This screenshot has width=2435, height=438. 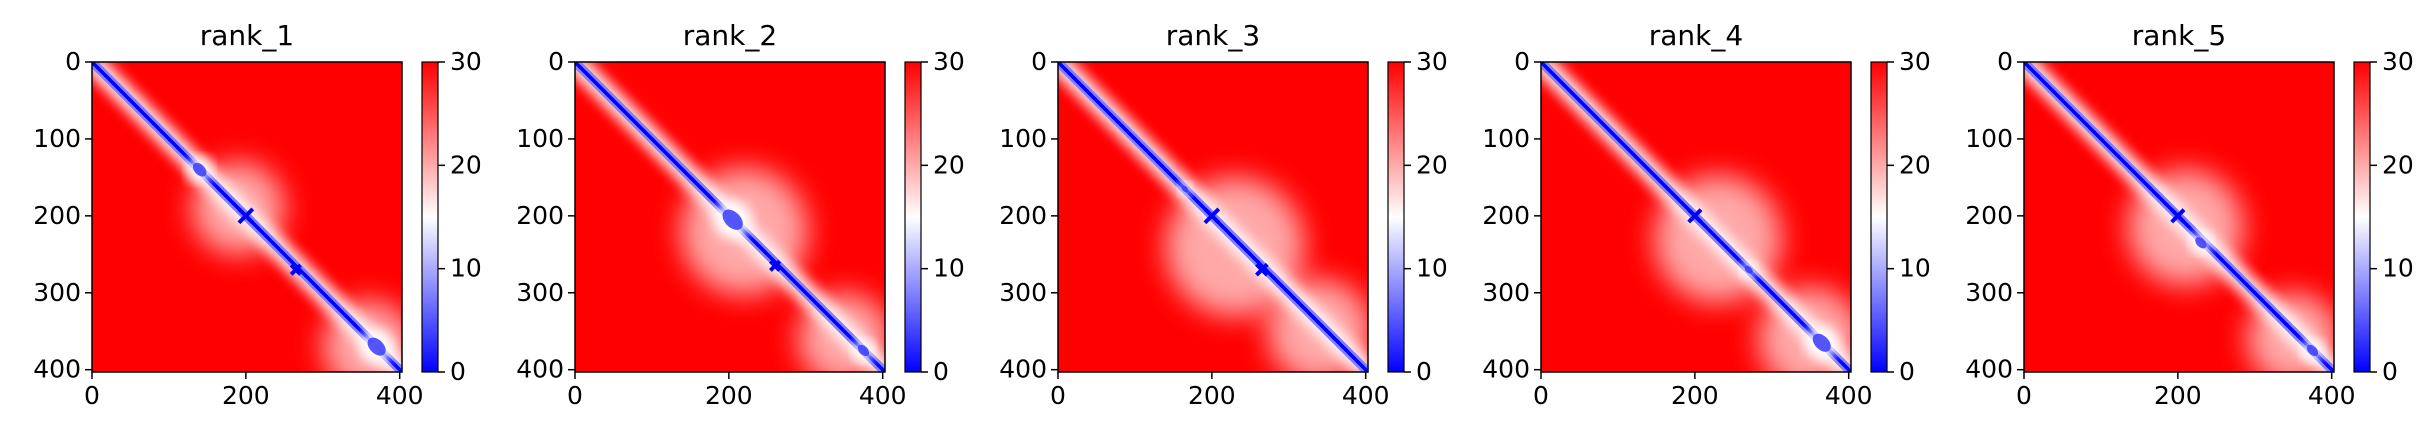 What do you see at coordinates (247, 35) in the screenshot?
I see `chart-title: rank_1` at bounding box center [247, 35].